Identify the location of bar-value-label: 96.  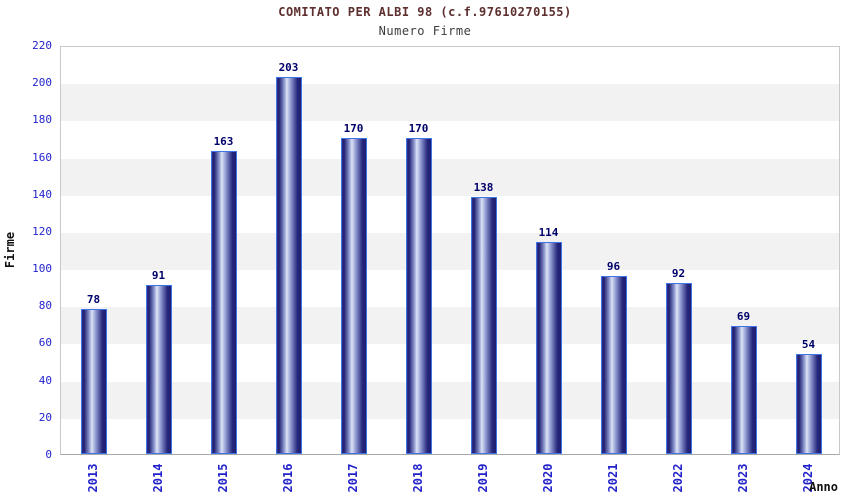
(613, 266).